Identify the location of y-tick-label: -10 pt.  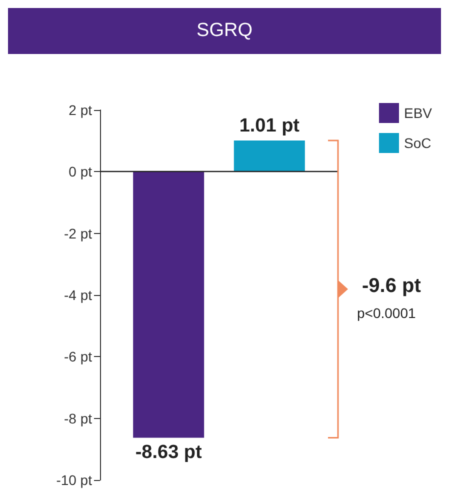
(74, 480).